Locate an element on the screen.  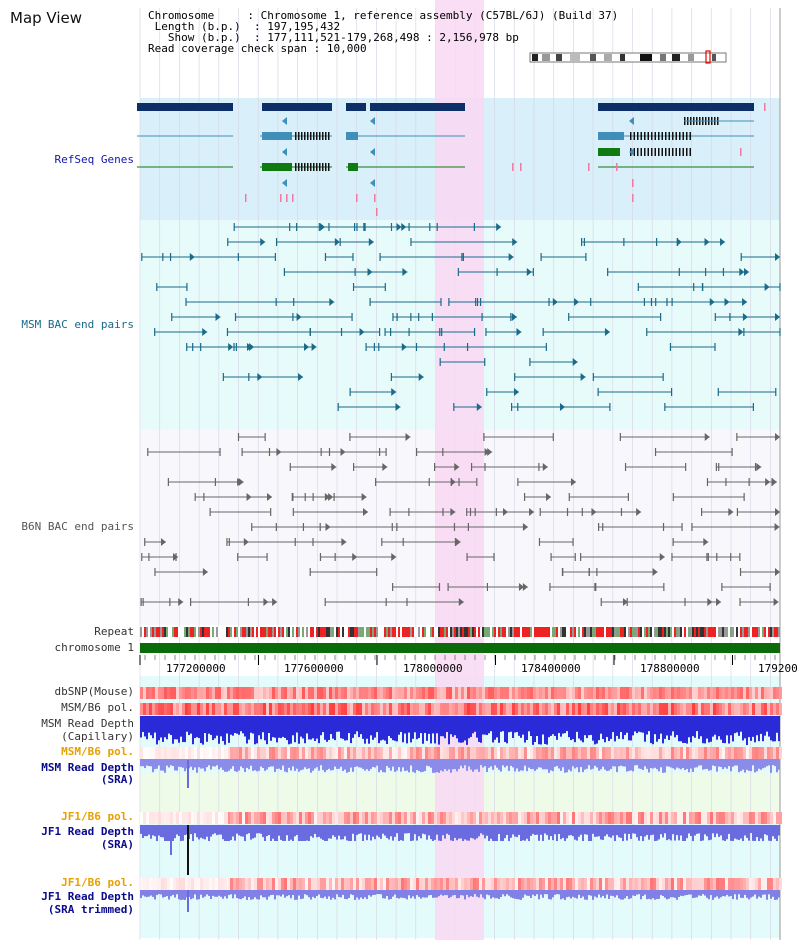
selected-region-highlight is located at coordinates (459, 470).